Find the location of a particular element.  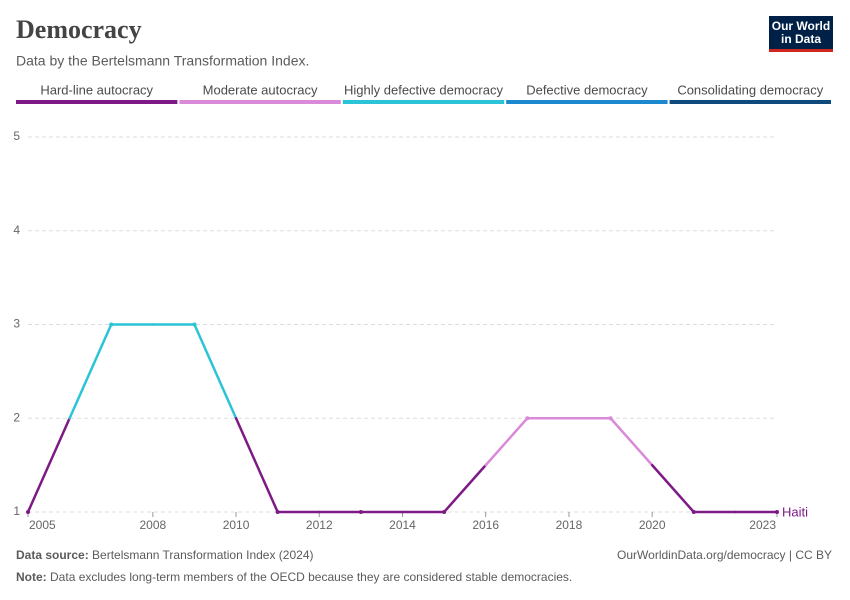

y-tick-label: 5 is located at coordinates (16, 136).